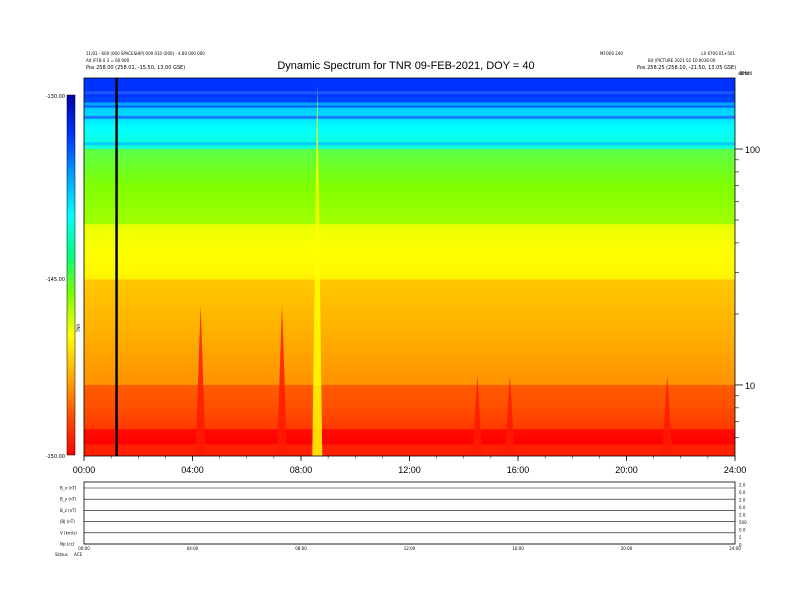  What do you see at coordinates (740, 545) in the screenshot?
I see `parameter-right-tick: 0` at bounding box center [740, 545].